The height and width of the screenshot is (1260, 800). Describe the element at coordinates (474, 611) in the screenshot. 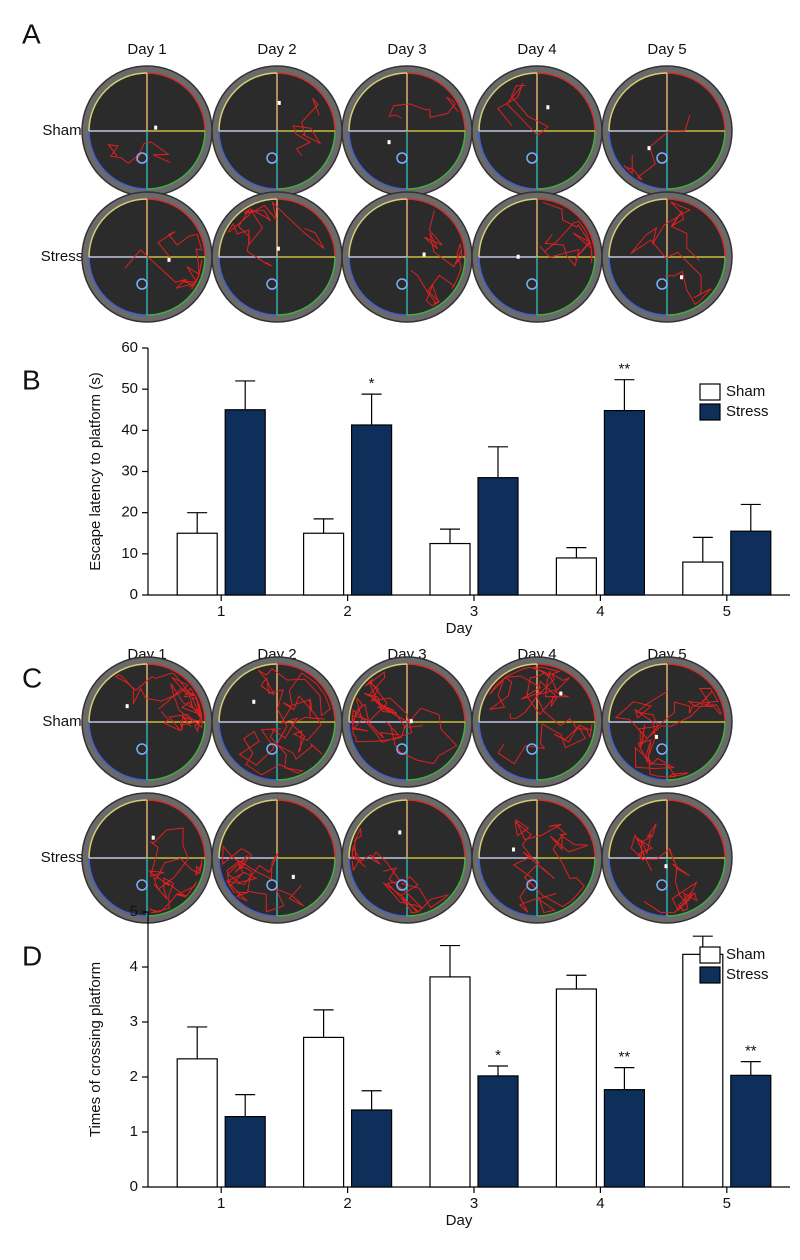

I see `x-tick-label: 3` at that location.